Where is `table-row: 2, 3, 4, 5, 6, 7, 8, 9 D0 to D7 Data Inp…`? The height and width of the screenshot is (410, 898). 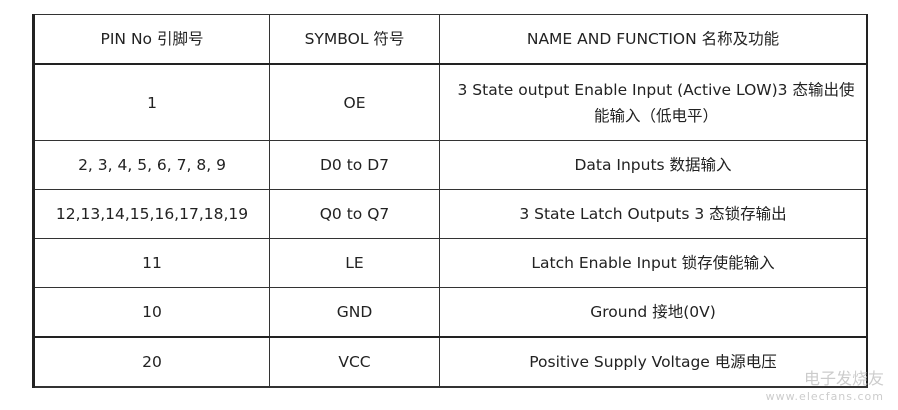
table-row: 2, 3, 4, 5, 6, 7, 8, 9 D0 to D7 Data Inp… is located at coordinates (450, 165).